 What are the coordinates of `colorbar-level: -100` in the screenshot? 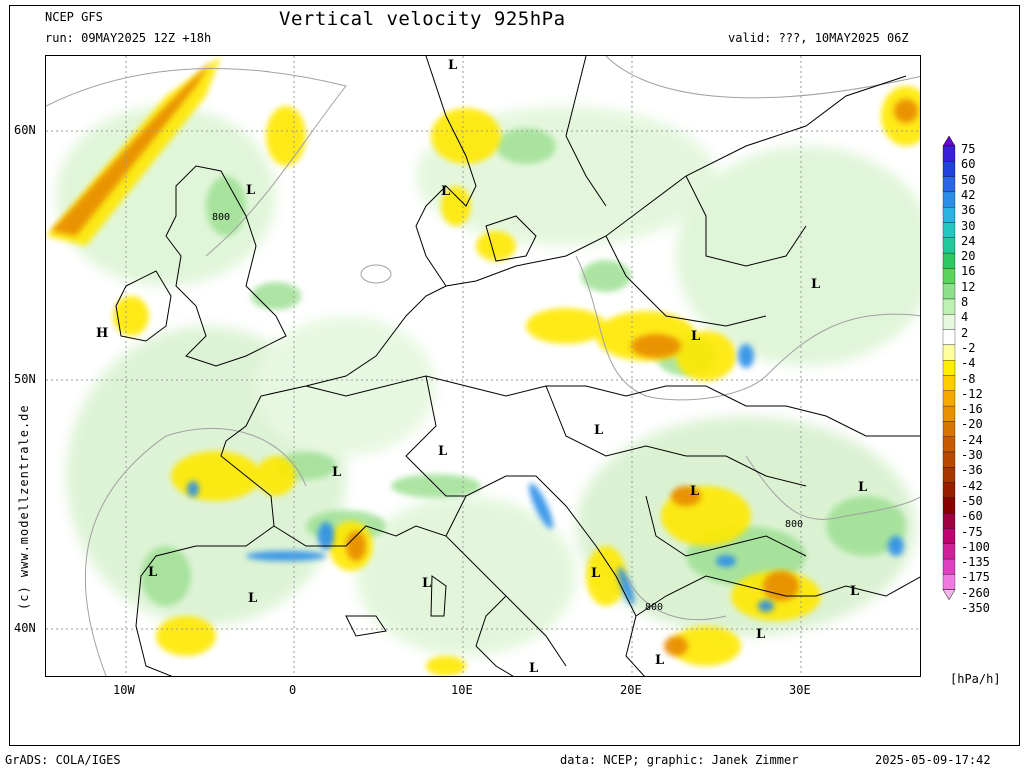 It's located at (975, 546).